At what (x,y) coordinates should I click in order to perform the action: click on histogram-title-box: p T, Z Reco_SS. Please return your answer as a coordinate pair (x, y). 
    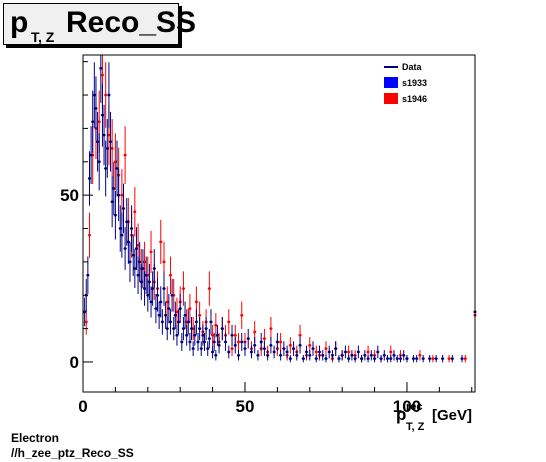
    Looking at the image, I should click on (99, 24).